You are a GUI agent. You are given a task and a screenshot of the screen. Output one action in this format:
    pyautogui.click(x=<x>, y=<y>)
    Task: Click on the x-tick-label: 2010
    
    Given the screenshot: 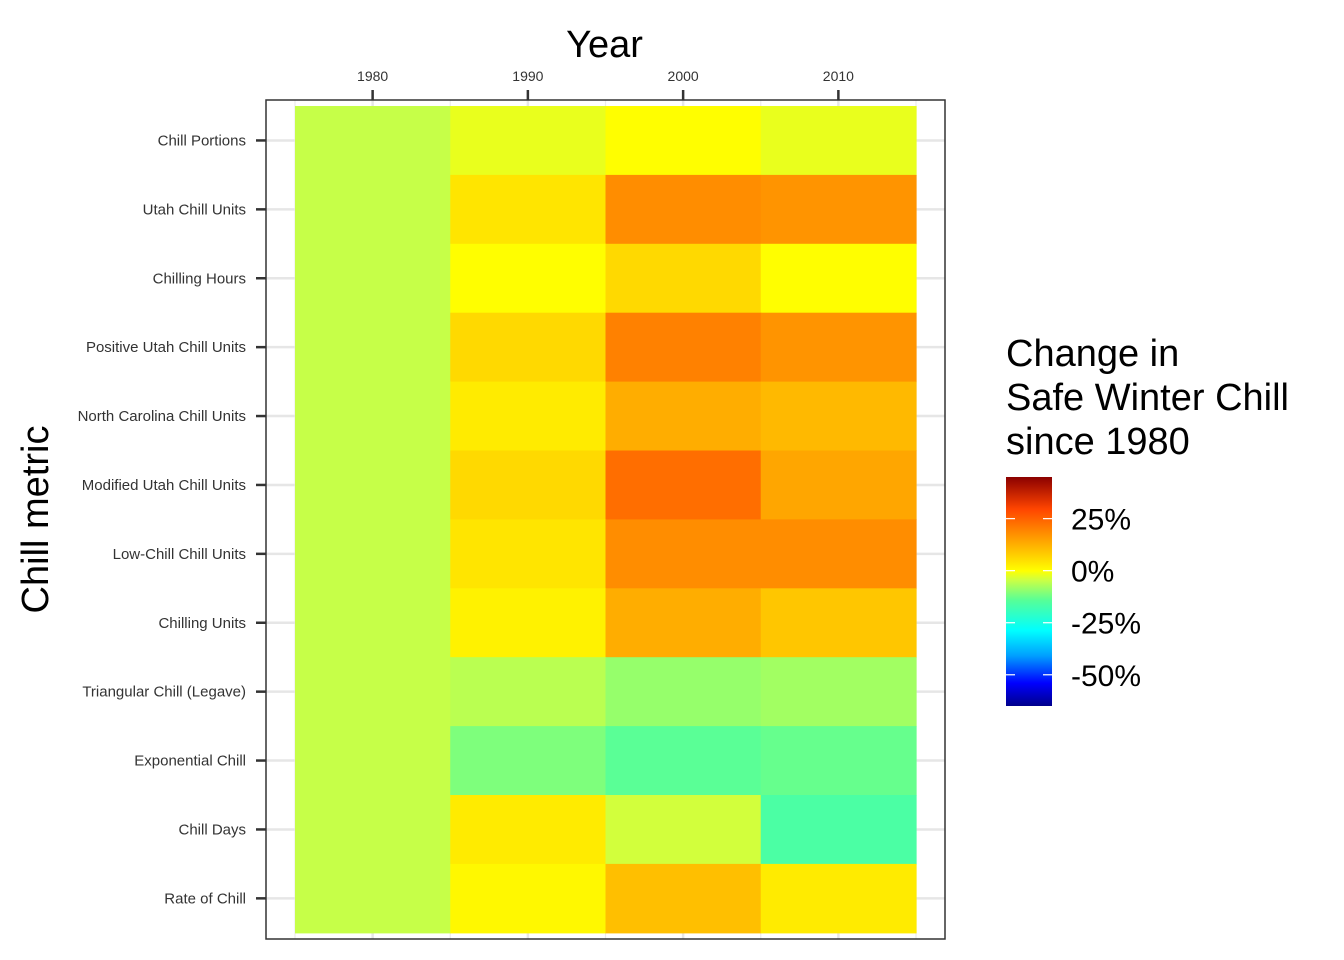 What is the action you would take?
    pyautogui.click(x=838, y=76)
    